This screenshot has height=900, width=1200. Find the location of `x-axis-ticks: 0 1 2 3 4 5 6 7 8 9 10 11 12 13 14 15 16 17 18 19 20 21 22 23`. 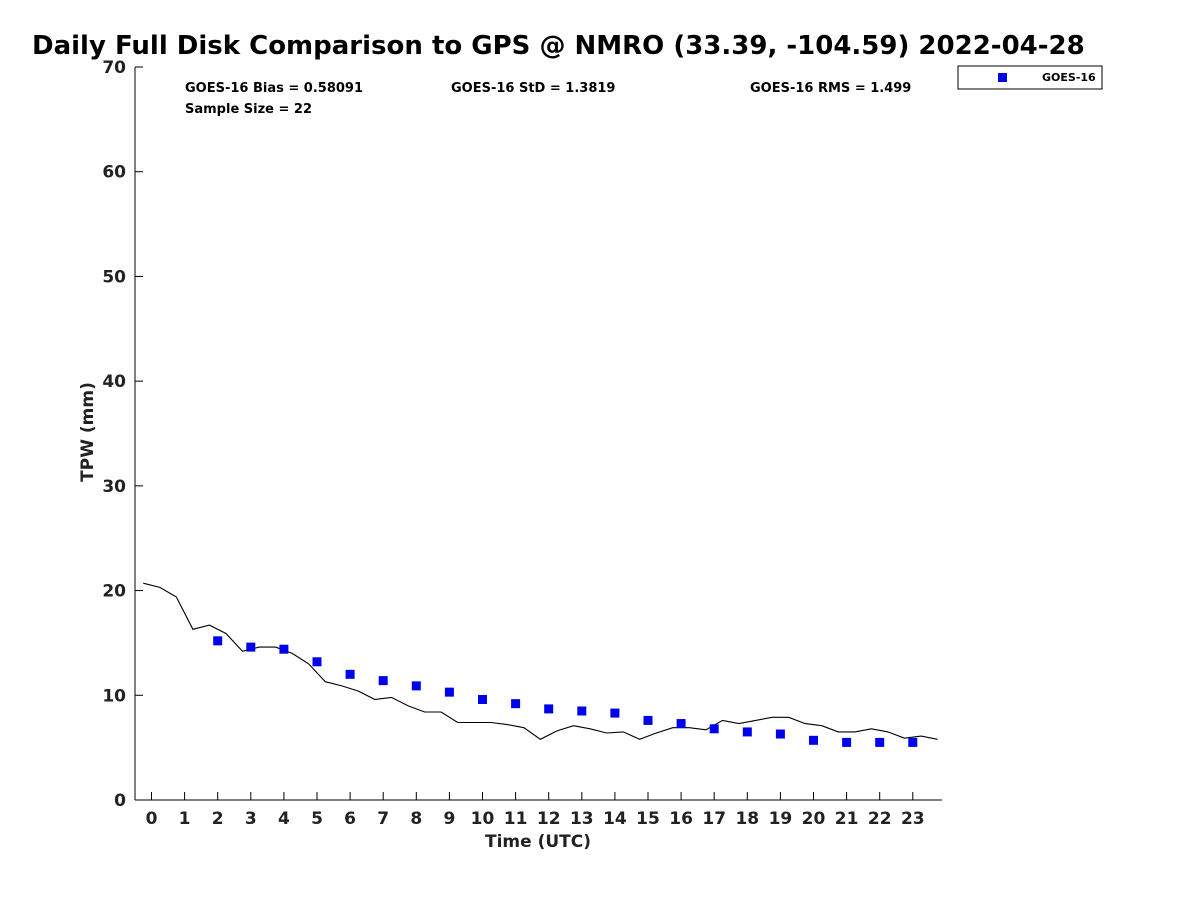

x-axis-ticks: 0 1 2 3 4 5 6 7 8 9 10 11 12 13 14 15 16 17 18 19 20 21 22 23 is located at coordinates (535, 810).